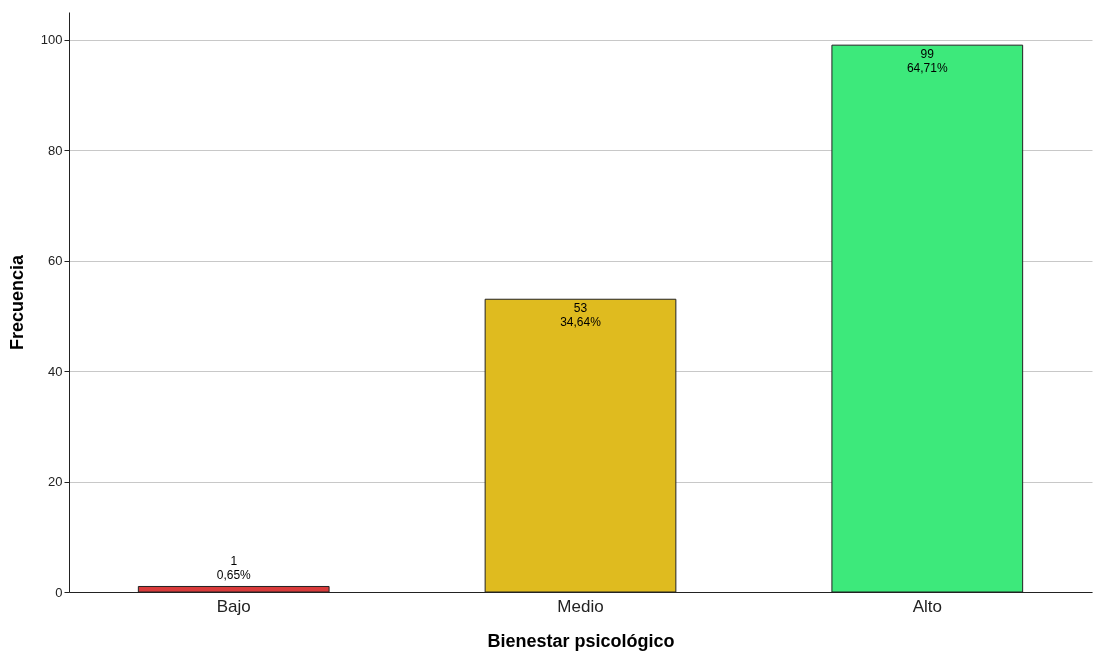 The image size is (1094, 660). What do you see at coordinates (581, 640) in the screenshot?
I see `x-axis-title: Bienestar psicológico` at bounding box center [581, 640].